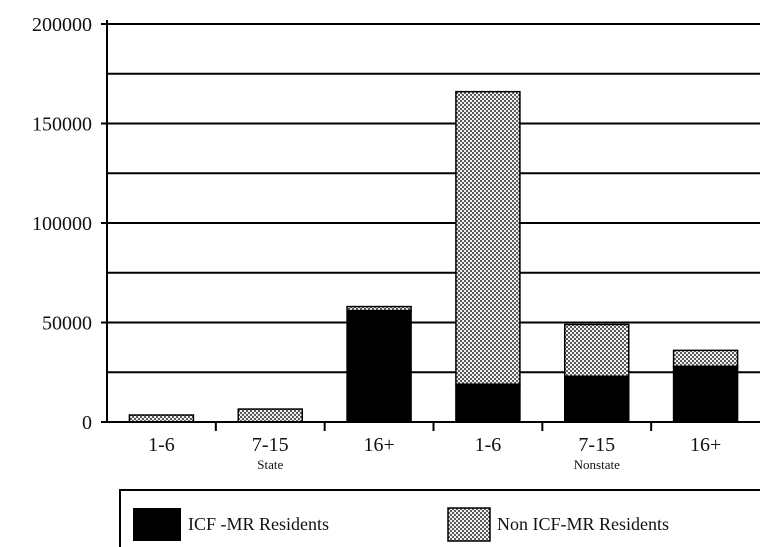 Image resolution: width=760 pixels, height=547 pixels. I want to click on legend: ICF -MR Residents Non ICF-MR Residents, so click(439, 518).